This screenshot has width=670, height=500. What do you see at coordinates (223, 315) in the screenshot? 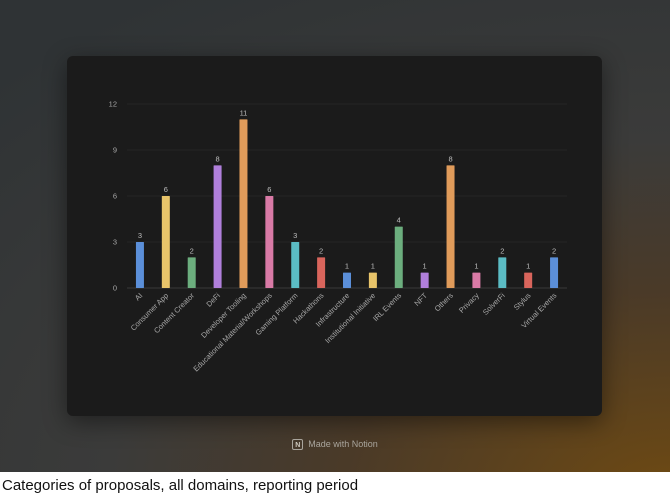
I see `x-category-label: Developer Tooling` at bounding box center [223, 315].